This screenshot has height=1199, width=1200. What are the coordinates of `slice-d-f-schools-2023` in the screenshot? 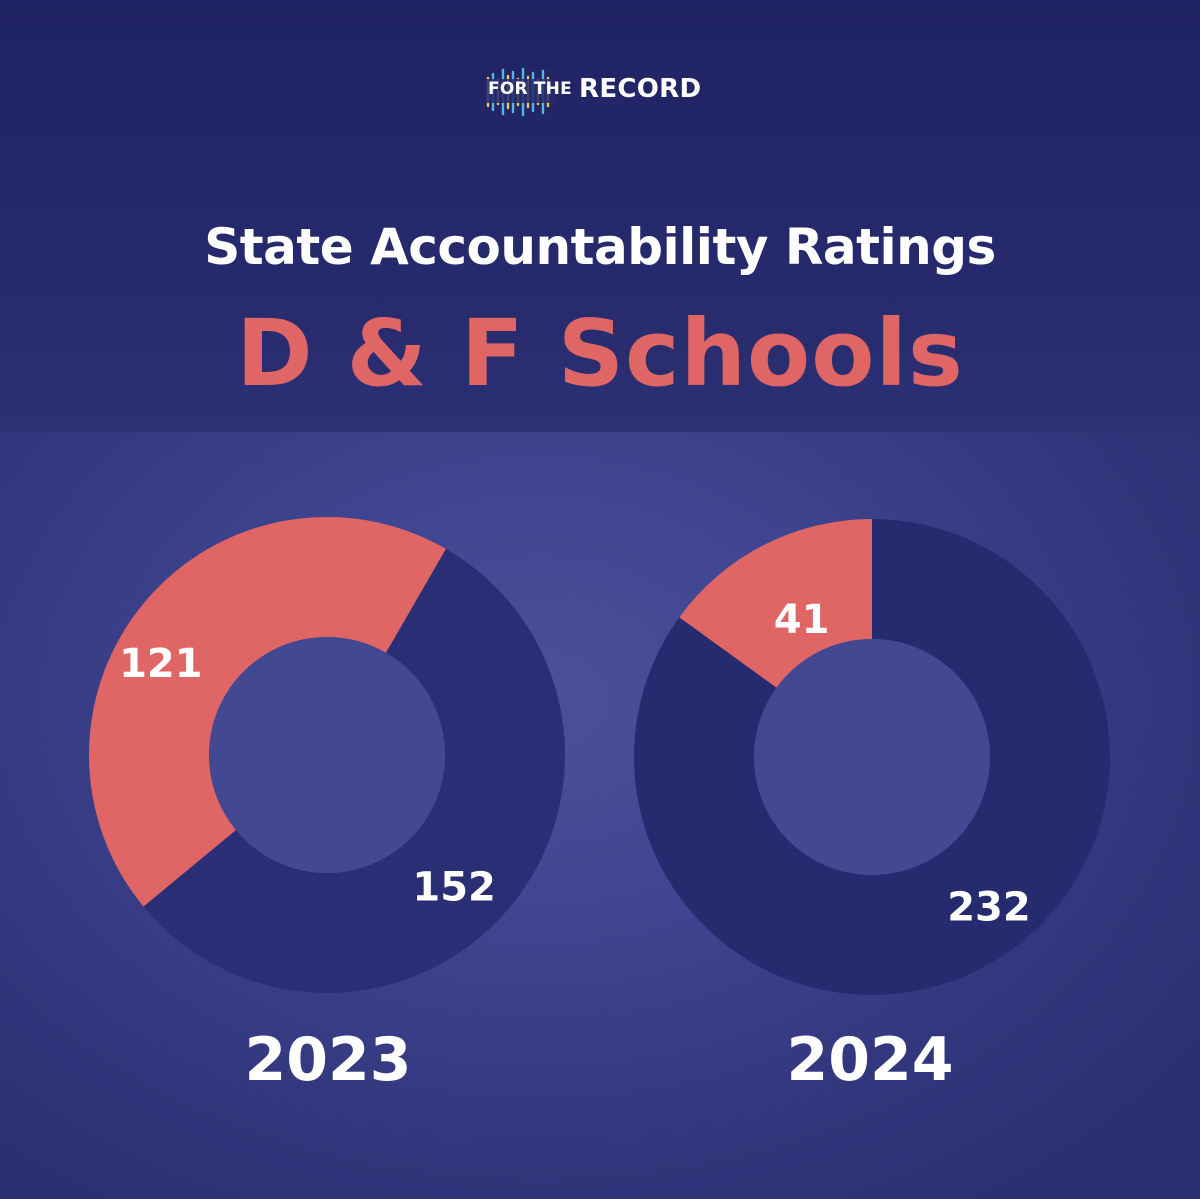 It's located at (267, 711).